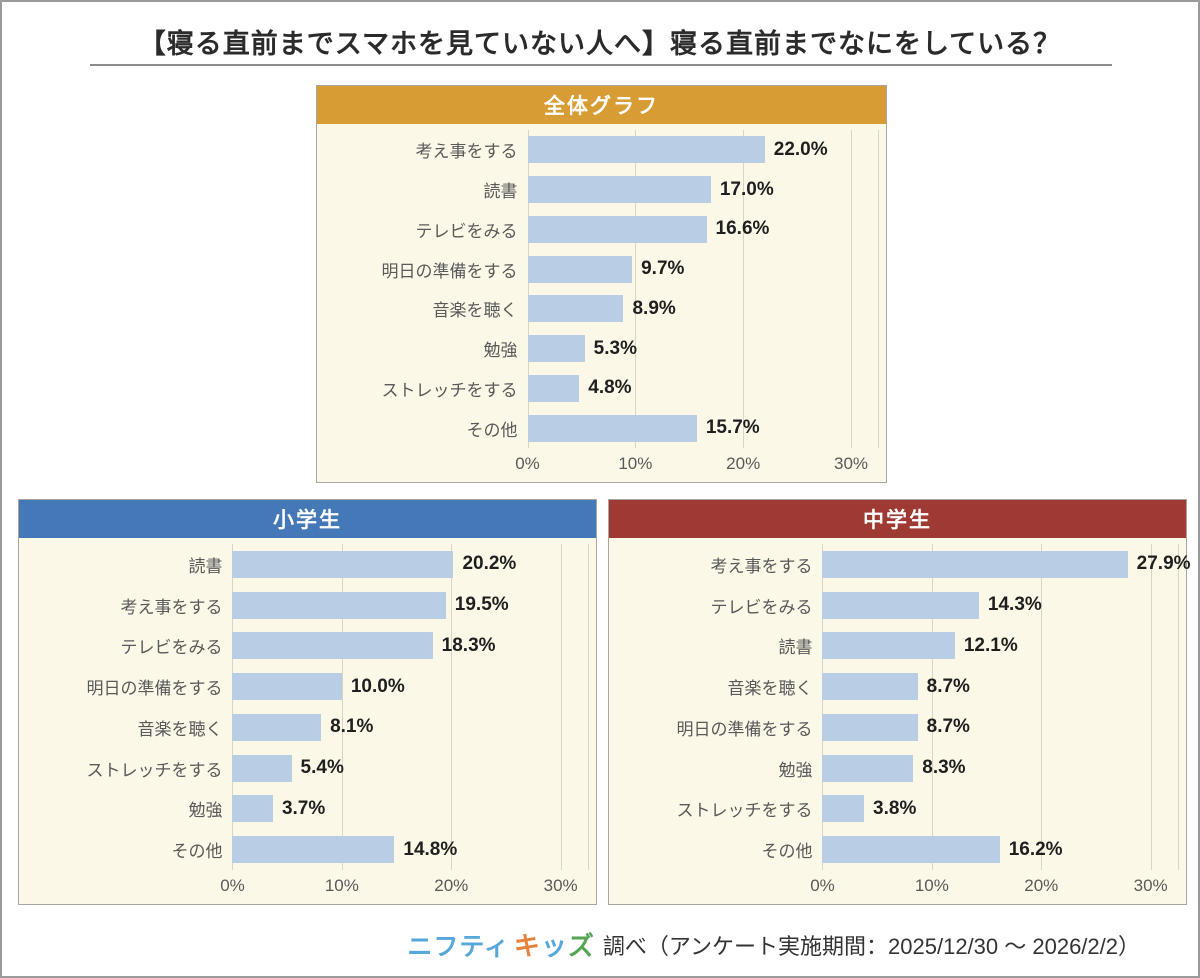 The image size is (1200, 978). What do you see at coordinates (341, 885) in the screenshot?
I see `axis-tick-label: 10%` at bounding box center [341, 885].